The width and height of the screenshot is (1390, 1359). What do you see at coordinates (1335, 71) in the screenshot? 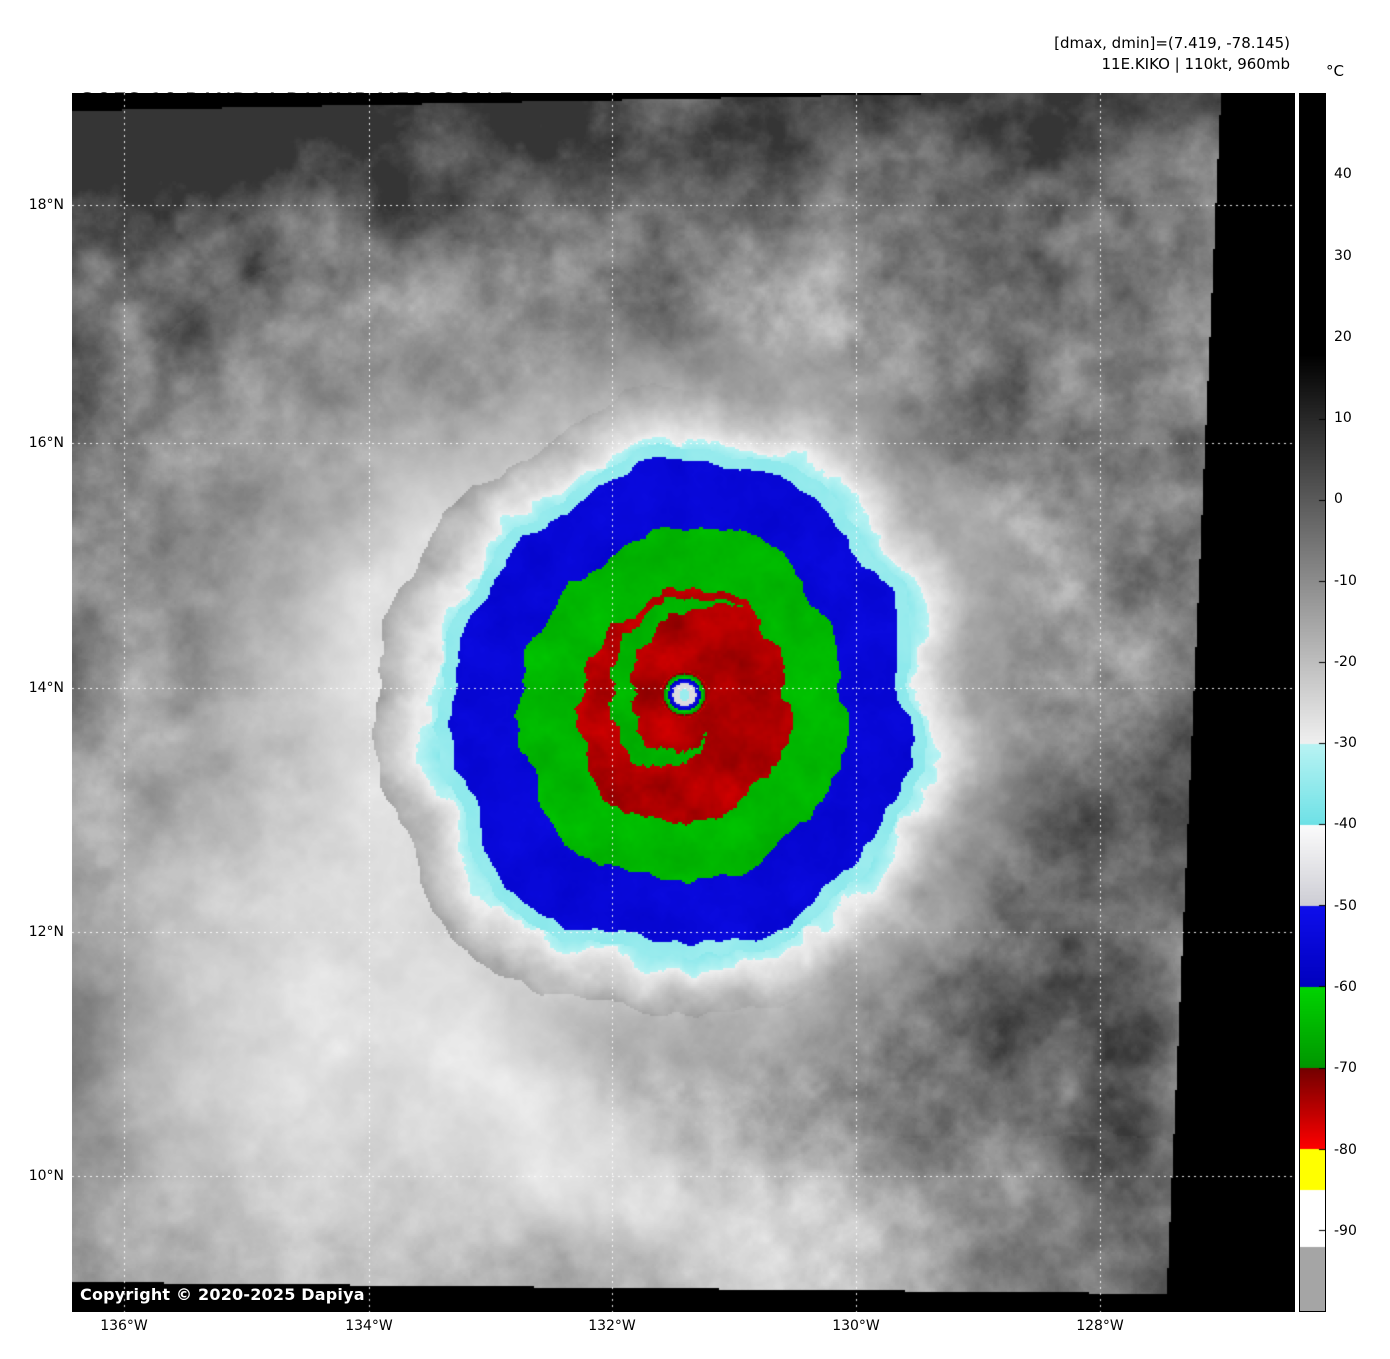
I see `colorbar-unit-label: °C` at bounding box center [1335, 71].